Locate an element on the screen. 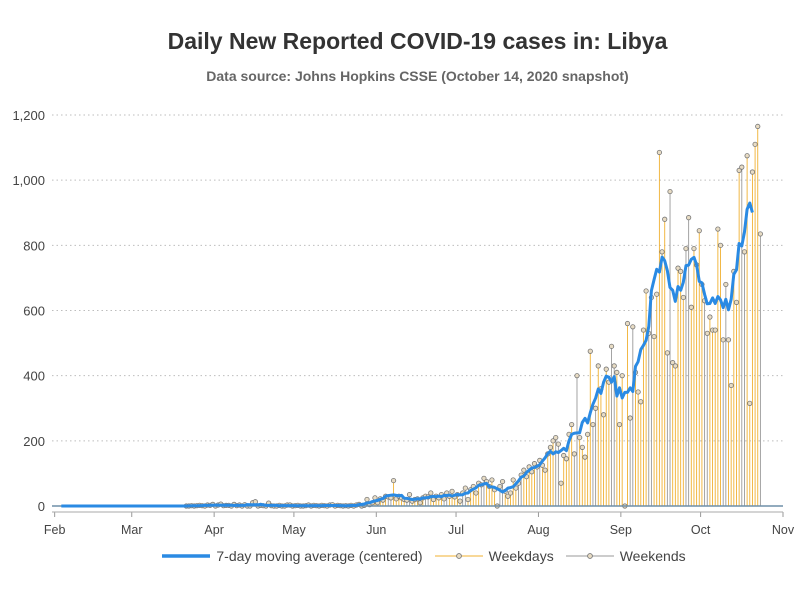 Image resolution: width=800 pixels, height=600 pixels. x-tick-label: Feb is located at coordinates (55, 530).